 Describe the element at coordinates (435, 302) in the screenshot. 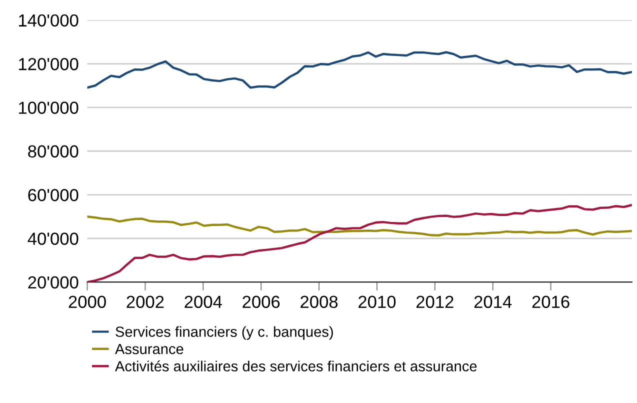

I see `x-tick-label: 2012` at that location.